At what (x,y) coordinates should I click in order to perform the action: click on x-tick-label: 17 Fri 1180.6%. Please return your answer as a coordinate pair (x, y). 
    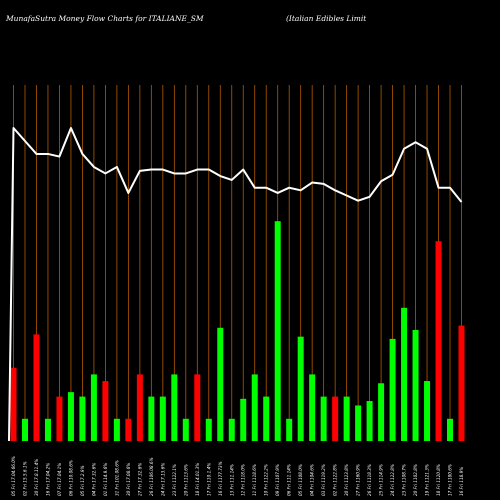
    Looking at the image, I should click on (450, 480).